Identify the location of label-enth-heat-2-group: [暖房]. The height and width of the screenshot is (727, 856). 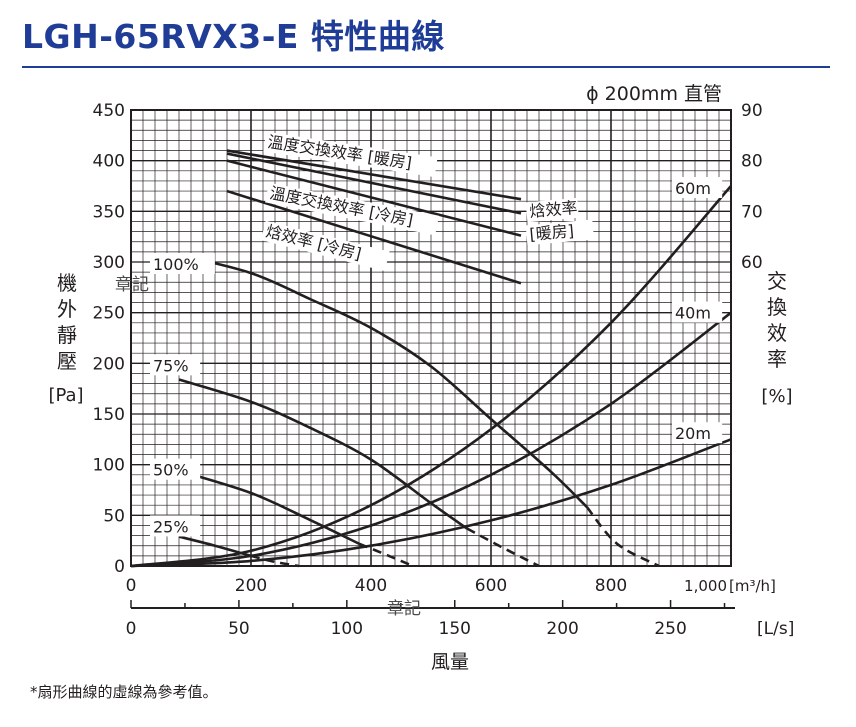
(559, 232).